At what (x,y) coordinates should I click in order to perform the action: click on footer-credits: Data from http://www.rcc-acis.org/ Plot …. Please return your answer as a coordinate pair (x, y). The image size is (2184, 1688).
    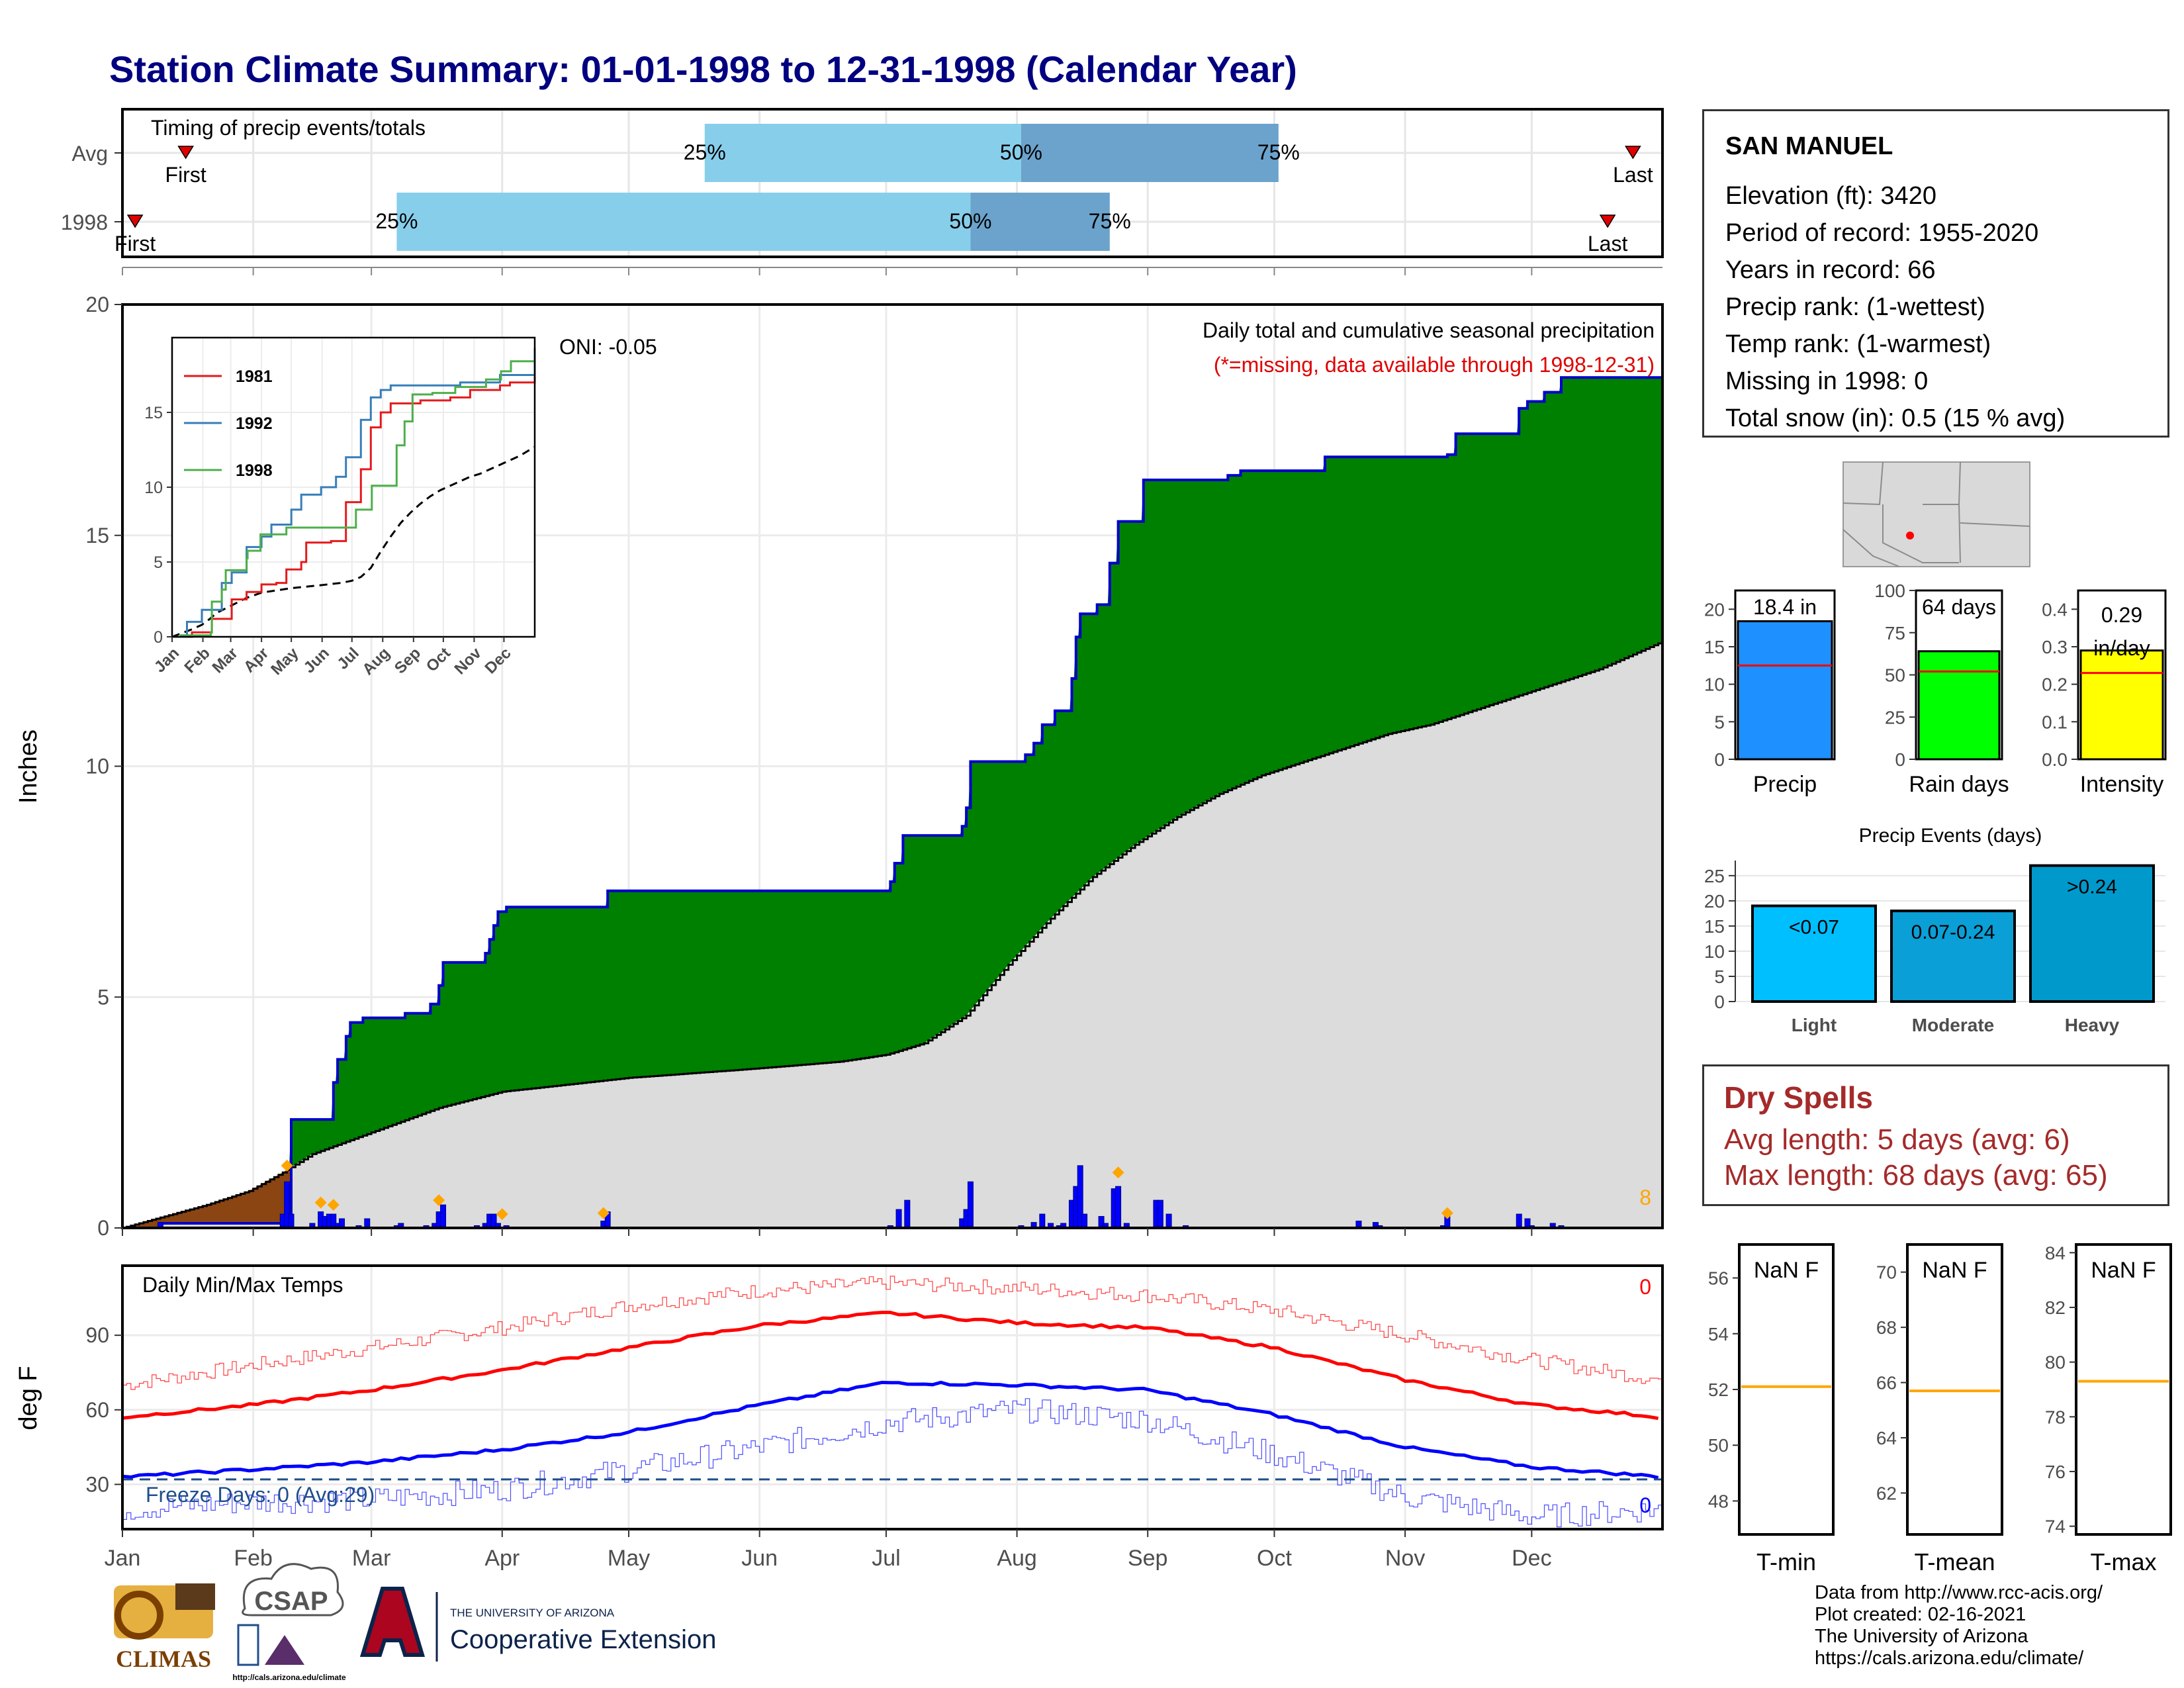
    Looking at the image, I should click on (1959, 1625).